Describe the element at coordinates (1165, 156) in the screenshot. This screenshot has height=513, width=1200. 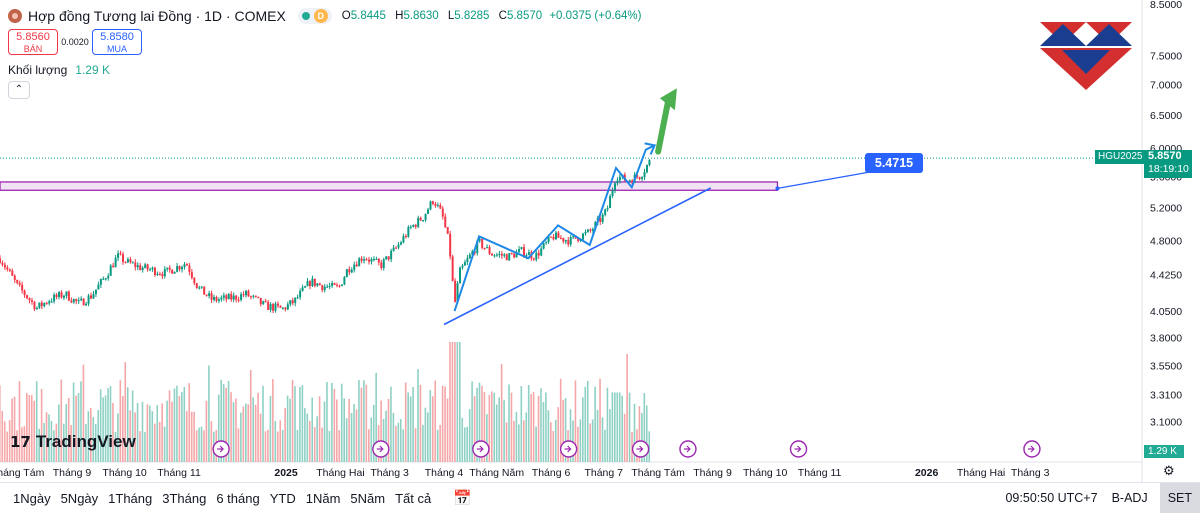
I see `last-price-value: 5.8570` at that location.